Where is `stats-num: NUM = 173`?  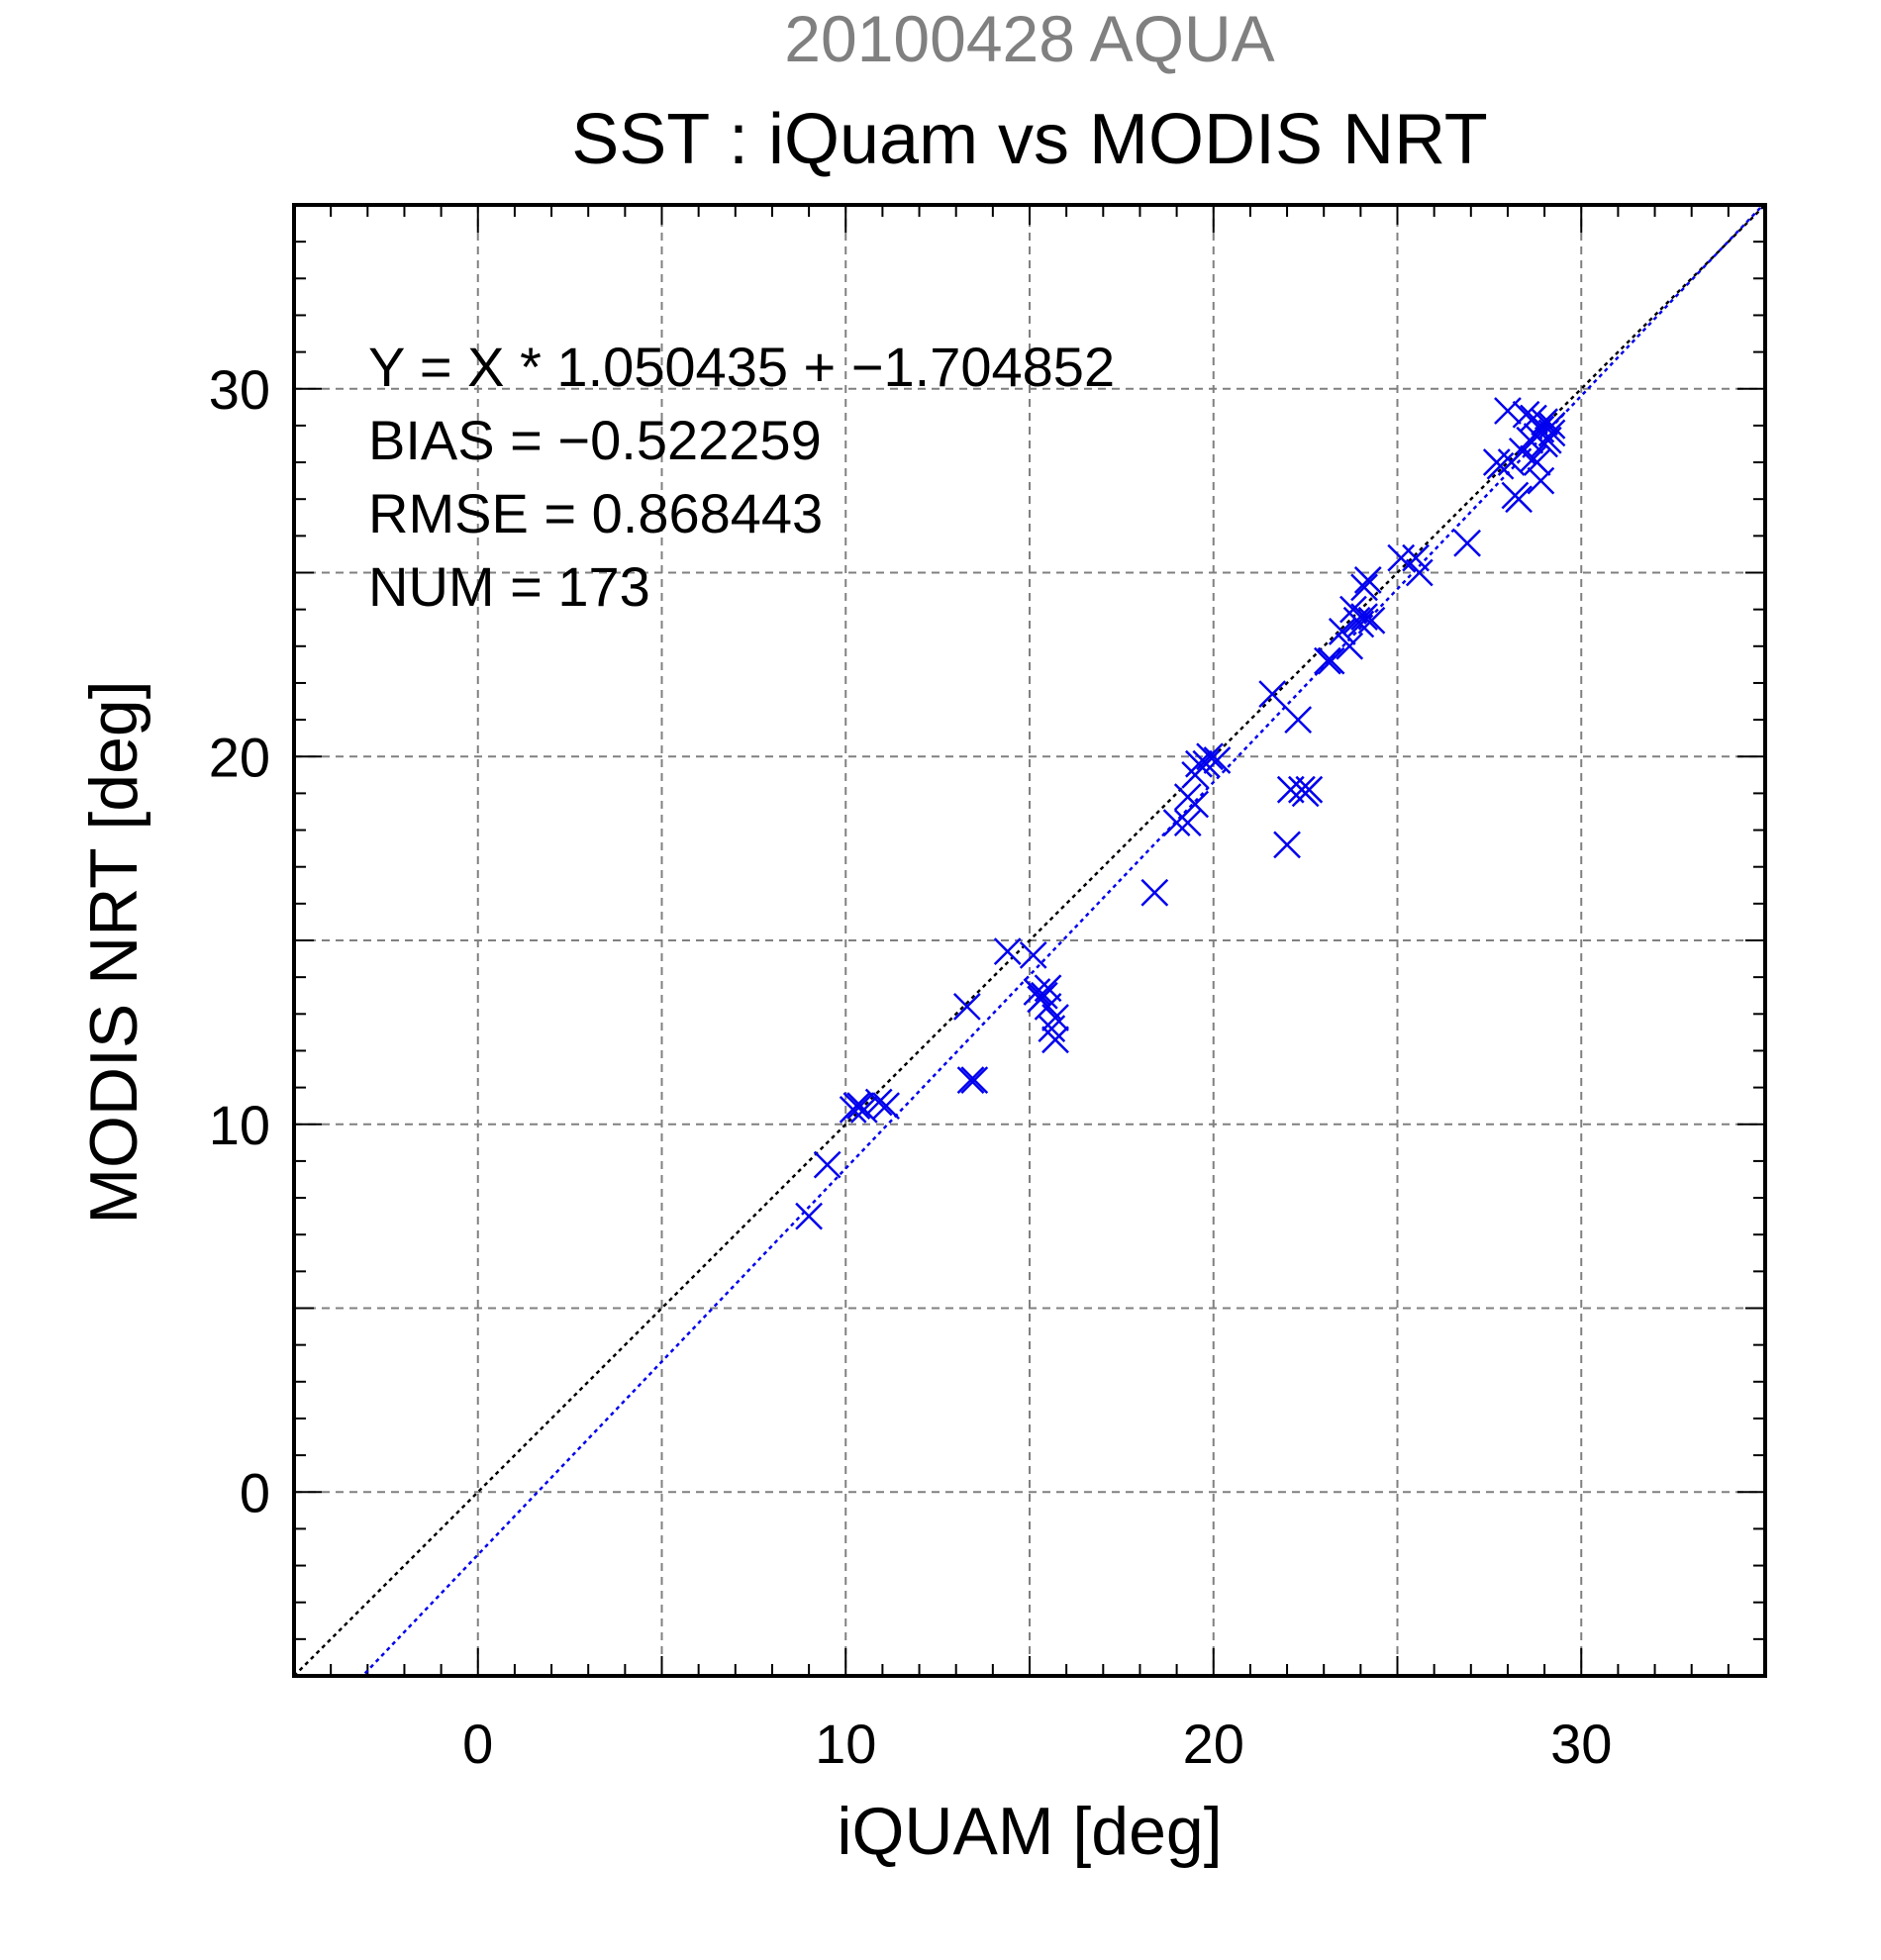 stats-num: NUM = 173 is located at coordinates (509, 586).